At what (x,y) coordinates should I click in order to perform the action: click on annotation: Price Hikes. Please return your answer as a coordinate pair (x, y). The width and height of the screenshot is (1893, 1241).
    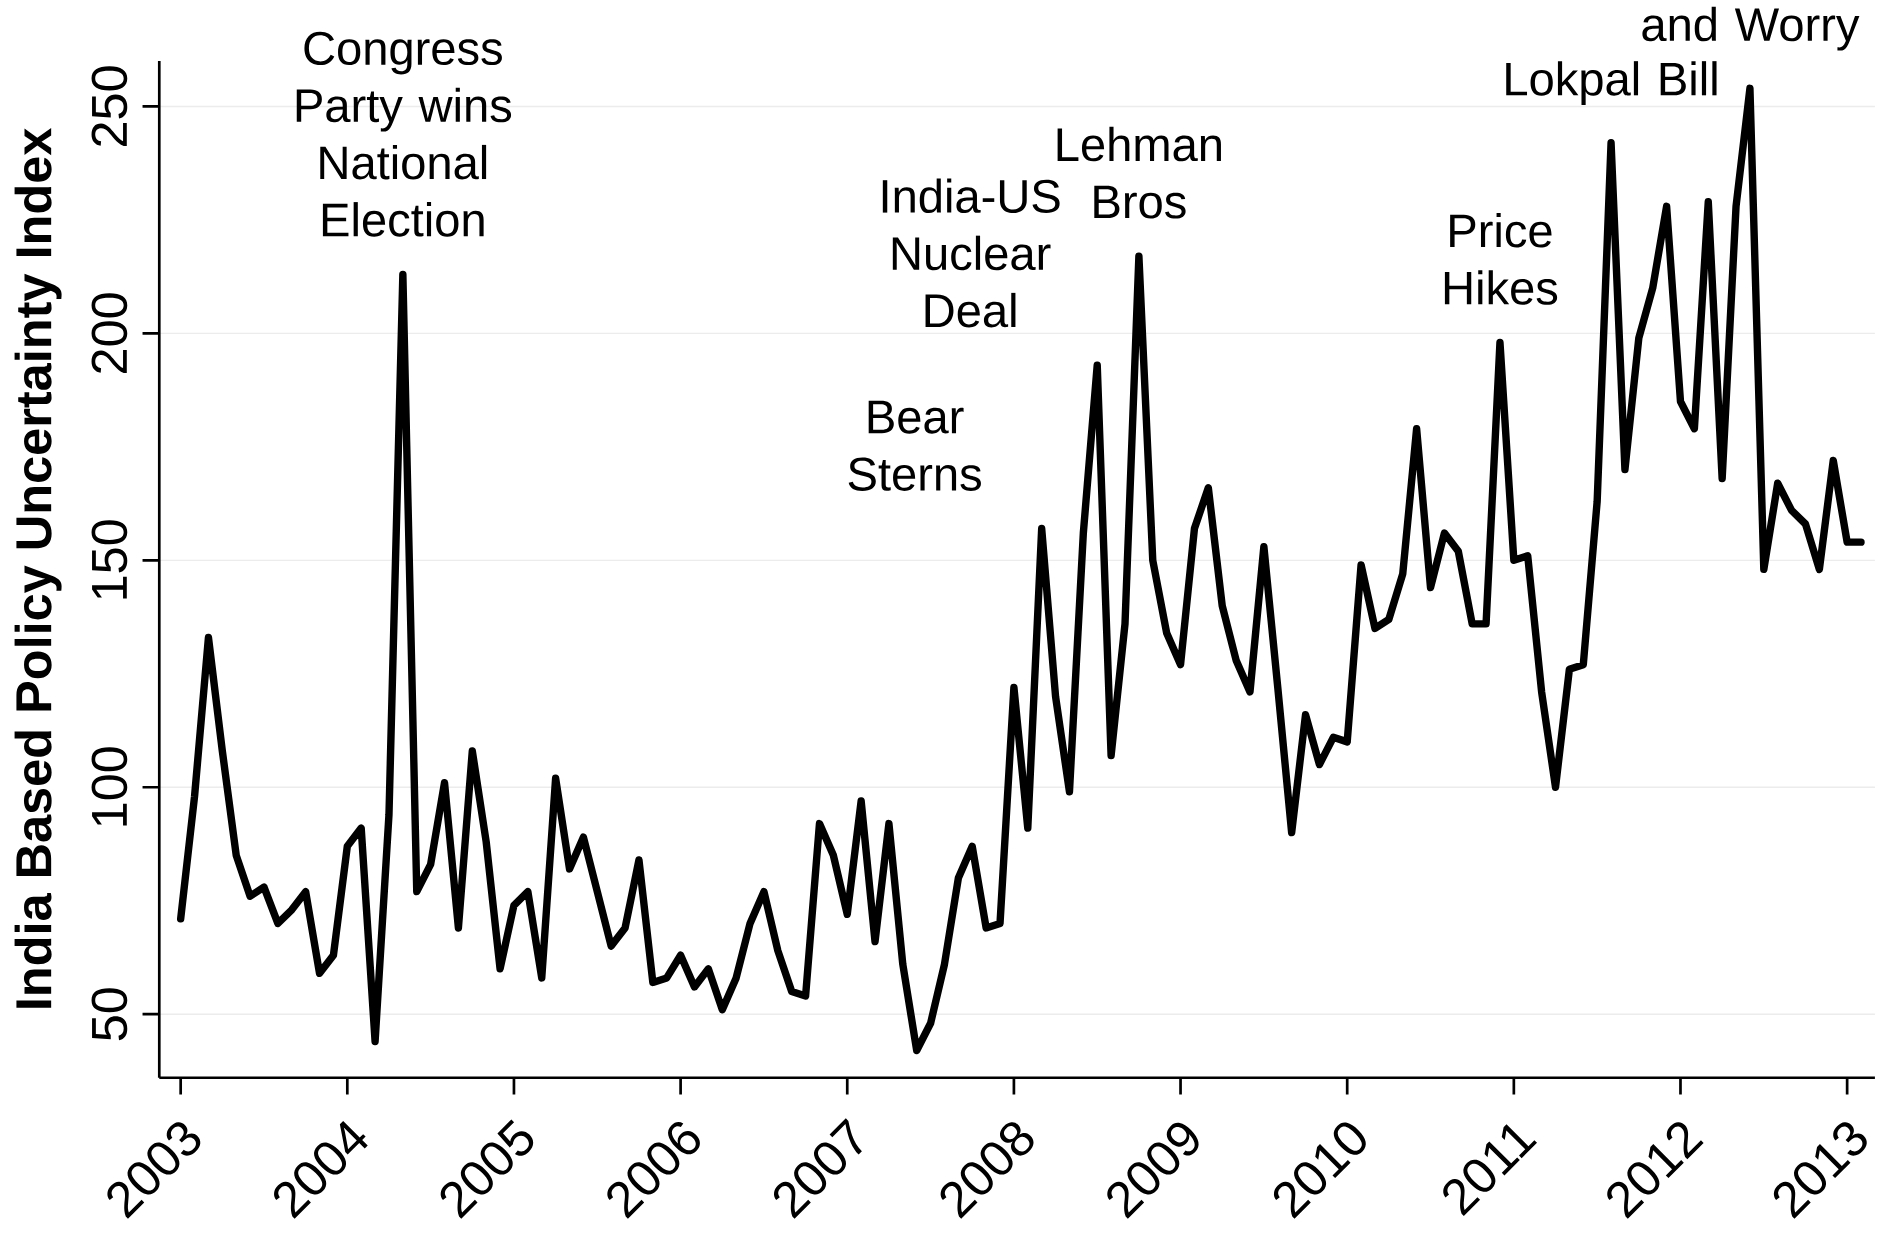
    Looking at the image, I should click on (1501, 258).